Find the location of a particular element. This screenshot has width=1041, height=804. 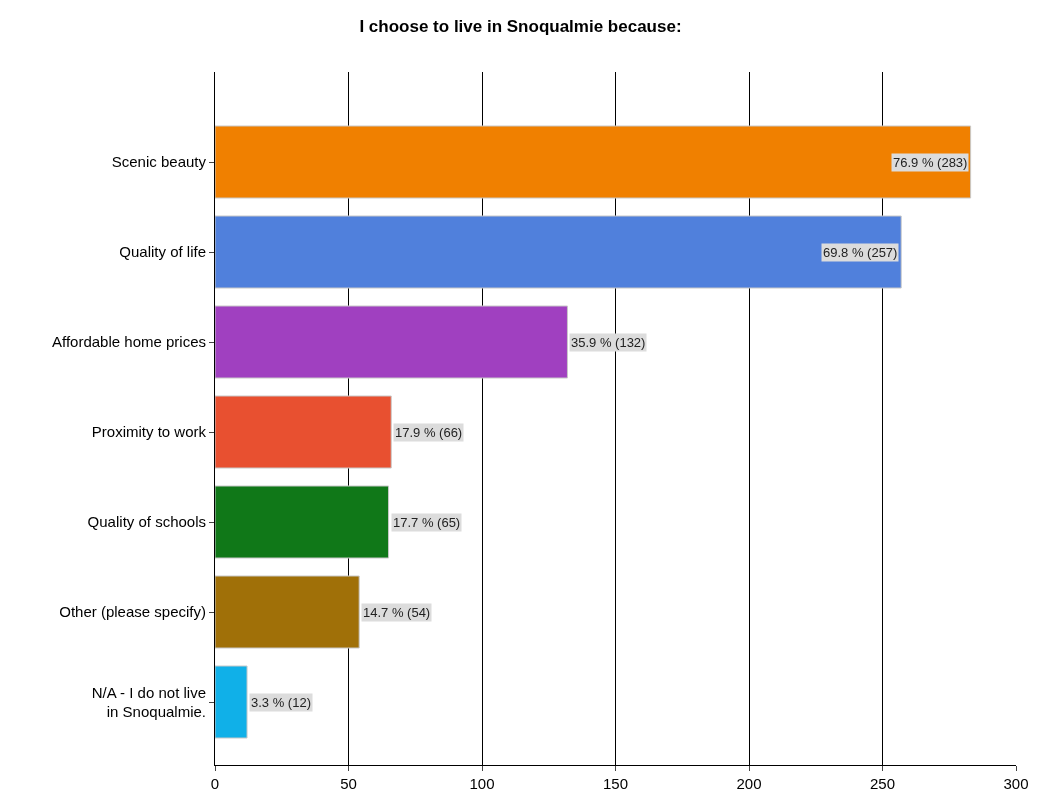

data-label: 17.7 % (65) is located at coordinates (427, 522).